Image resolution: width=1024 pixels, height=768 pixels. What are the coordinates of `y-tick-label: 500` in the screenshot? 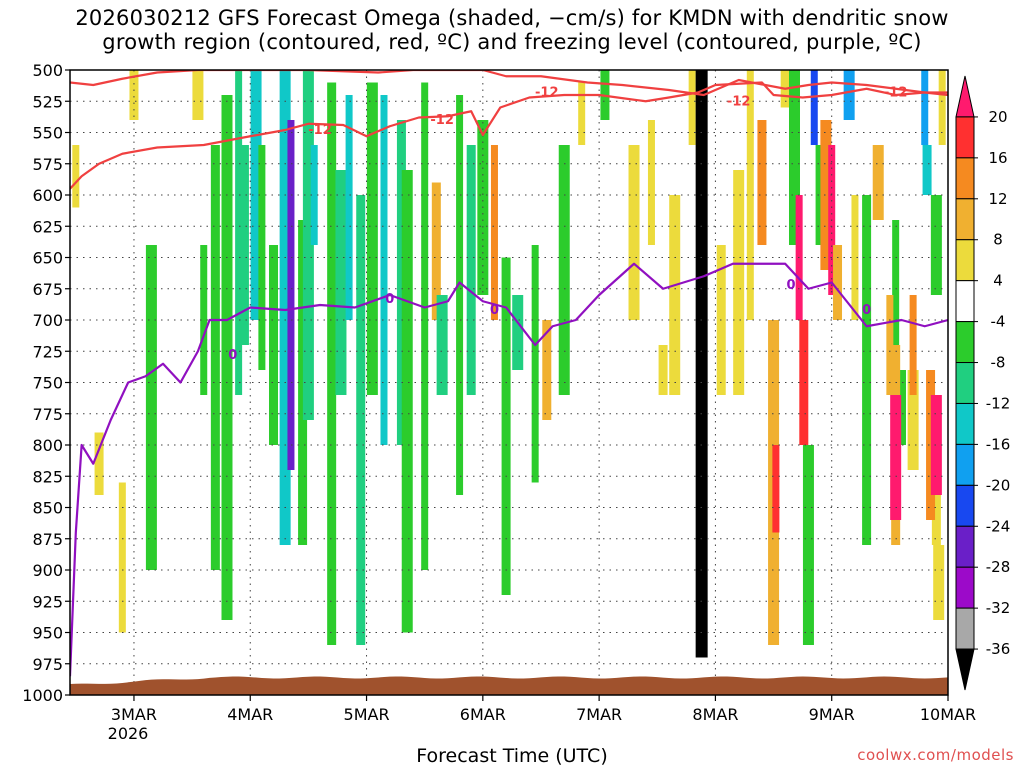 It's located at (47, 70).